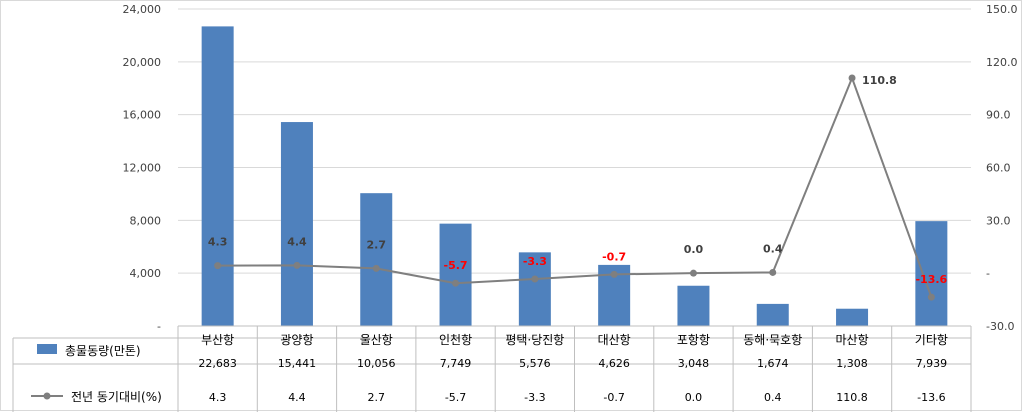 The width and height of the screenshot is (1024, 416). I want to click on table-bar-value: 7,939, so click(932, 363).